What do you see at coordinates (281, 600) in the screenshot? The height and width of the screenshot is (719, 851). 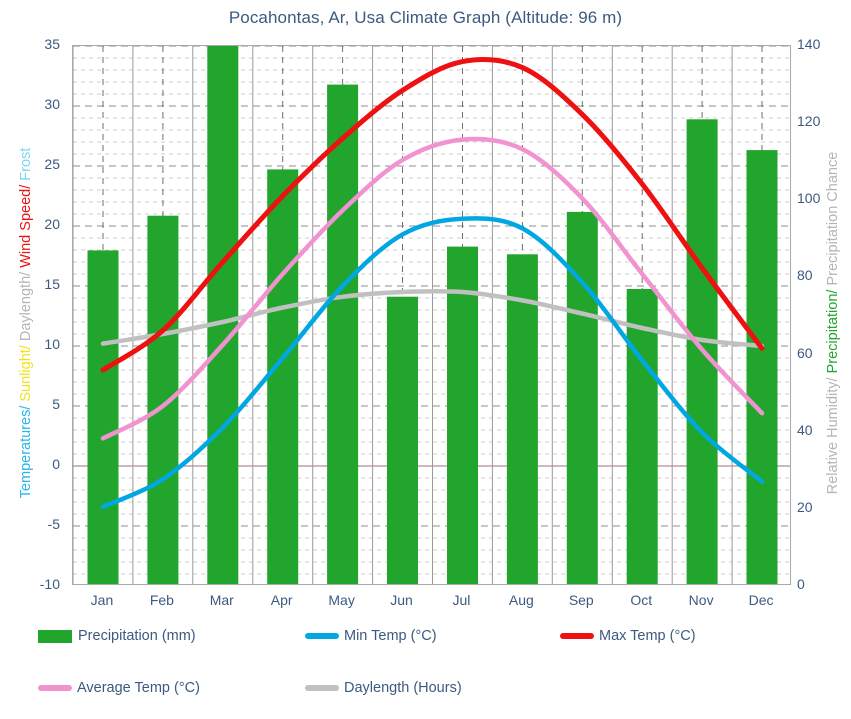 I see `x-axis-tick-label: Apr` at bounding box center [281, 600].